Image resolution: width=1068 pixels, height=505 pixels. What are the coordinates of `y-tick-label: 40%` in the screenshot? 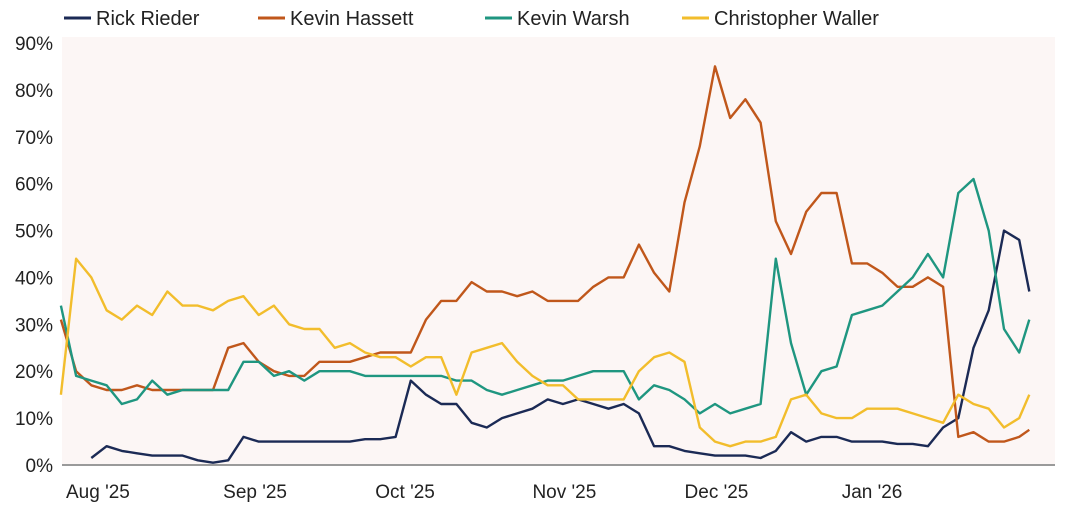 It's located at (34, 278).